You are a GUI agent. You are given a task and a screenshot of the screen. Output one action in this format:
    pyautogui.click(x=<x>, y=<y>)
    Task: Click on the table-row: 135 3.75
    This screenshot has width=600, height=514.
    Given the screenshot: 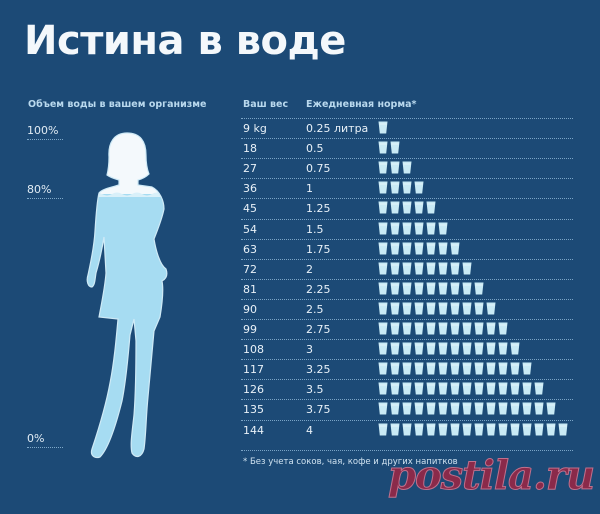 What is the action you would take?
    pyautogui.click(x=407, y=409)
    